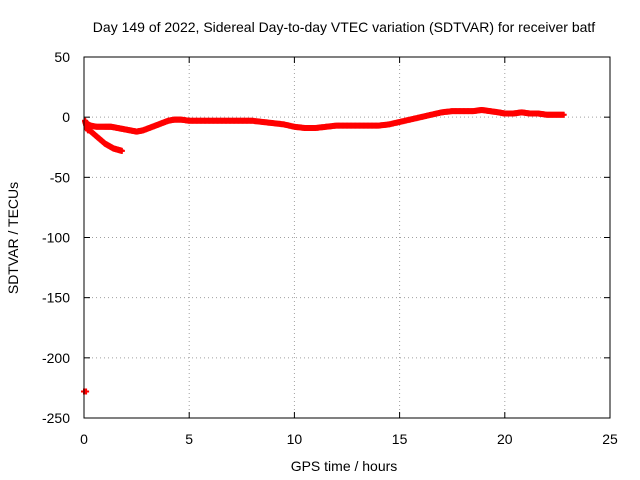 This screenshot has width=640, height=480. What do you see at coordinates (84, 439) in the screenshot?
I see `x-tick-label: 0` at bounding box center [84, 439].